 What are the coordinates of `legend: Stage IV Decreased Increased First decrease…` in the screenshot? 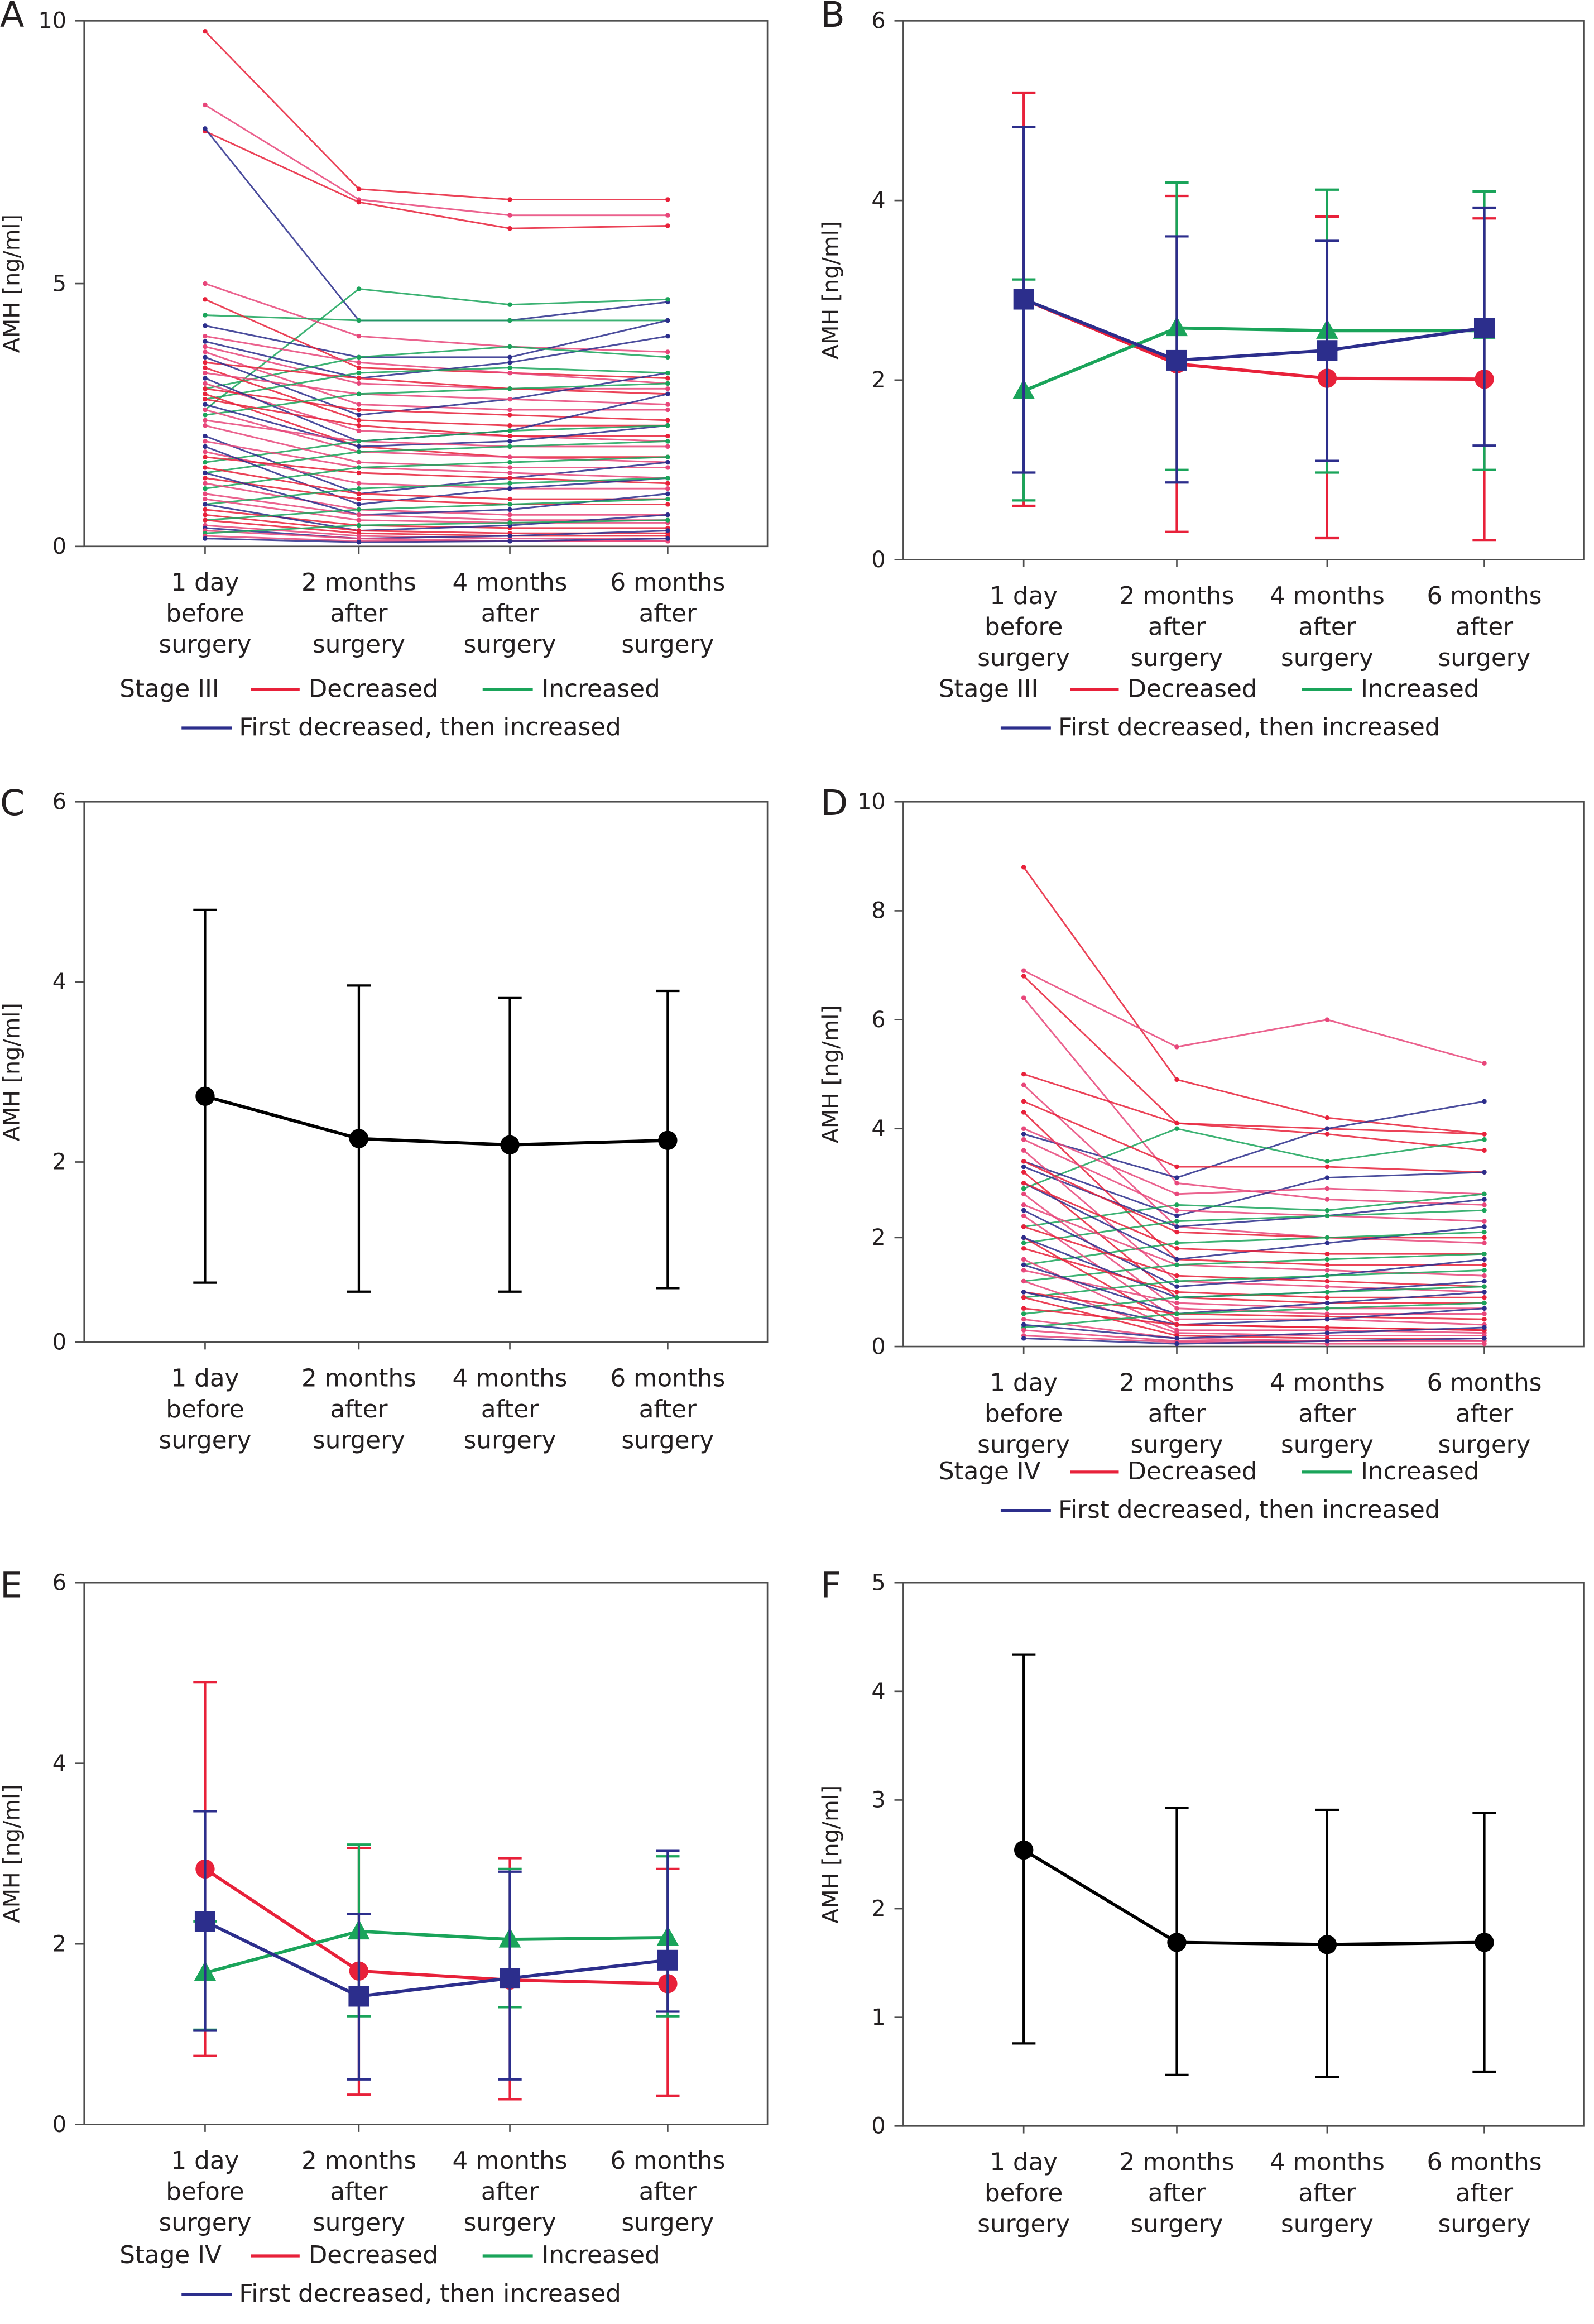 It's located at (389, 2274).